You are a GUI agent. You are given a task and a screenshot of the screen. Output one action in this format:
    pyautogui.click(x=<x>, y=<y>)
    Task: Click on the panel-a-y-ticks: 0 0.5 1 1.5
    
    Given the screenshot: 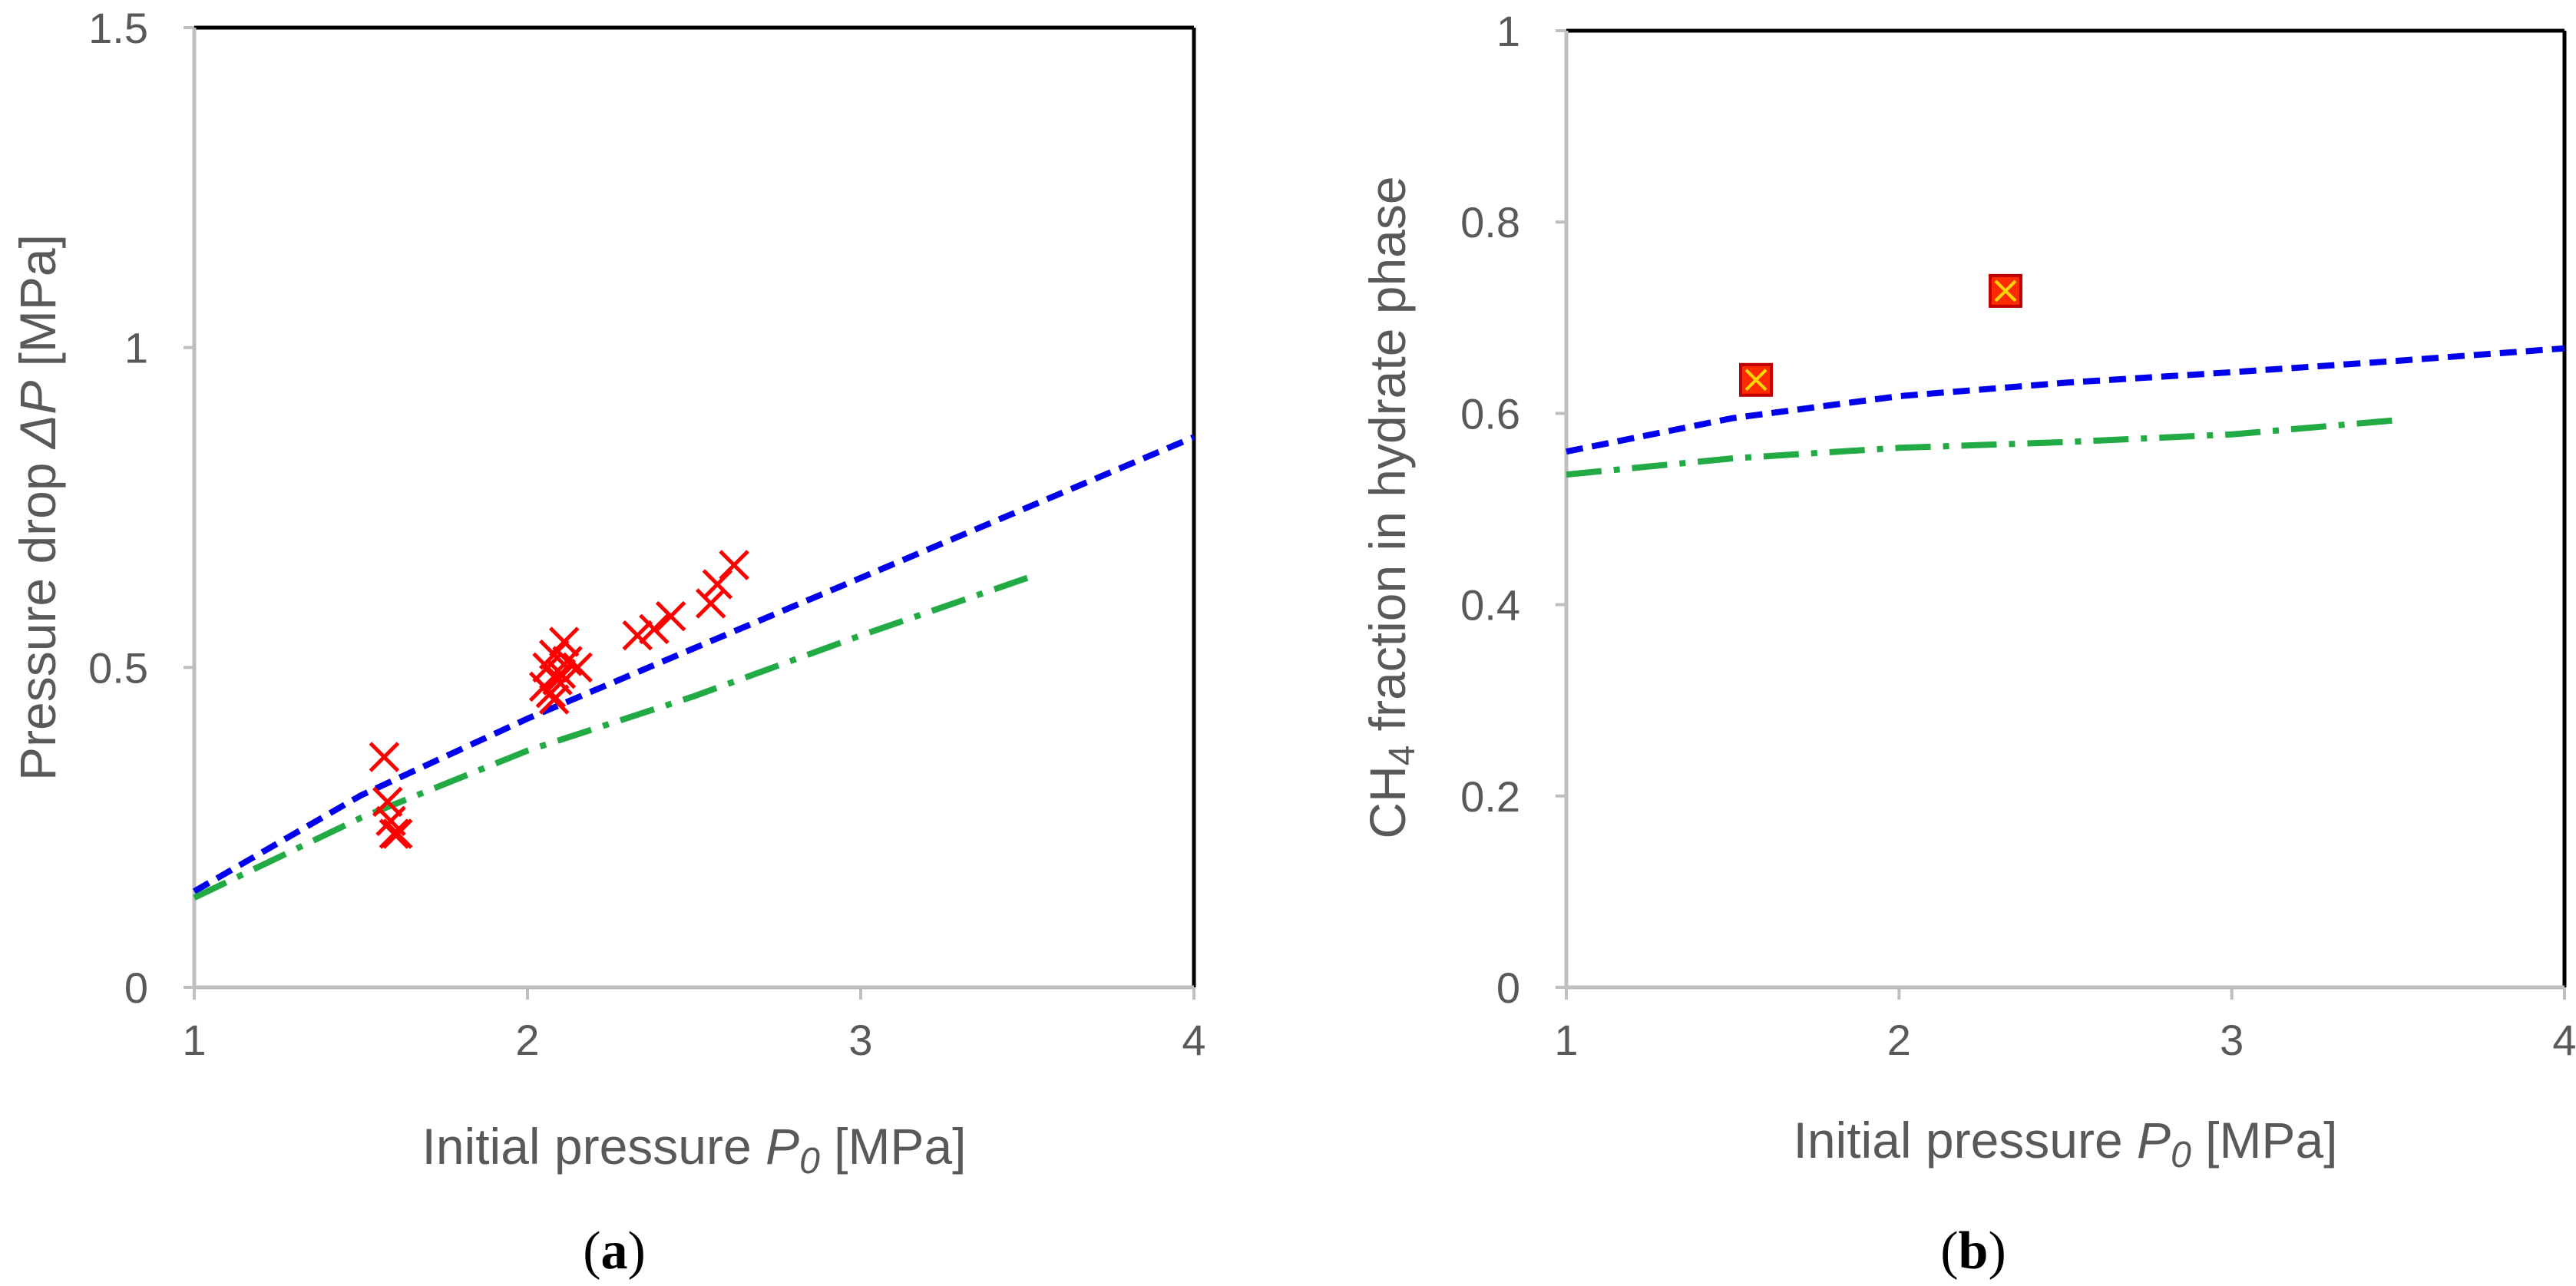 What is the action you would take?
    pyautogui.click(x=141, y=508)
    